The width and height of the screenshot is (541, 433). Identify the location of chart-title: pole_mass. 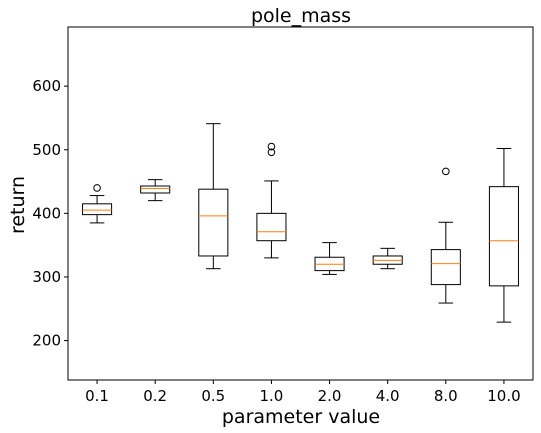
(301, 16).